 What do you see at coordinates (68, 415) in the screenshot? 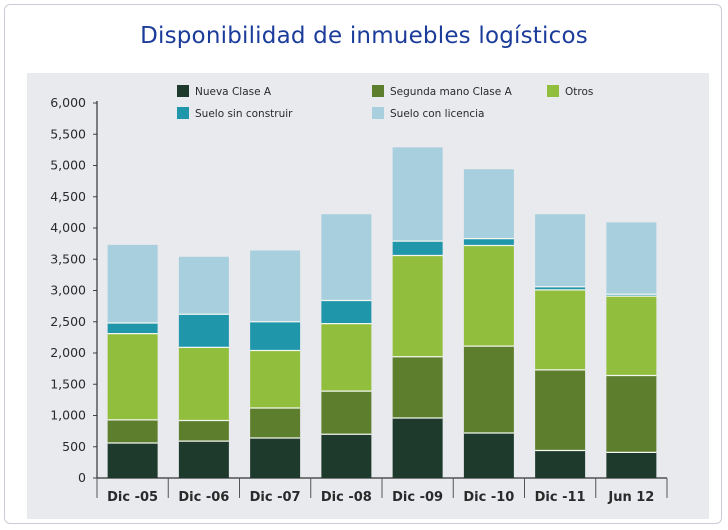
I see `y-tick-label: 1,000` at bounding box center [68, 415].